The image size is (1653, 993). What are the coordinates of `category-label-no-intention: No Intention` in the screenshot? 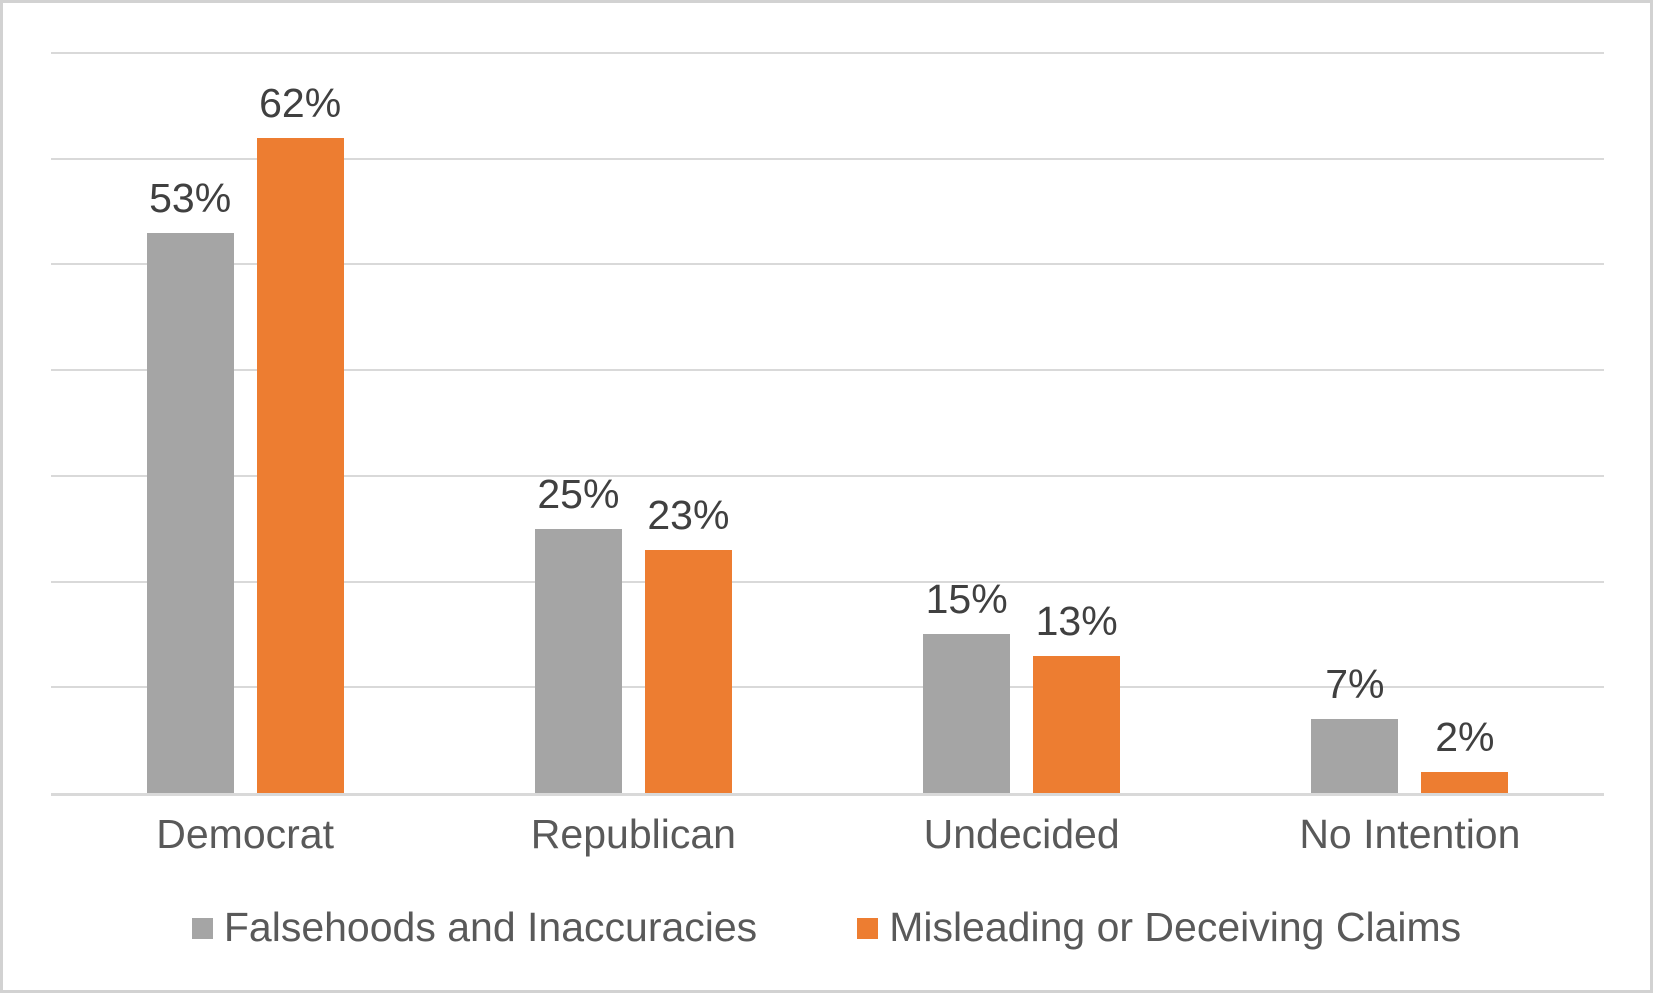 It's located at (1410, 834).